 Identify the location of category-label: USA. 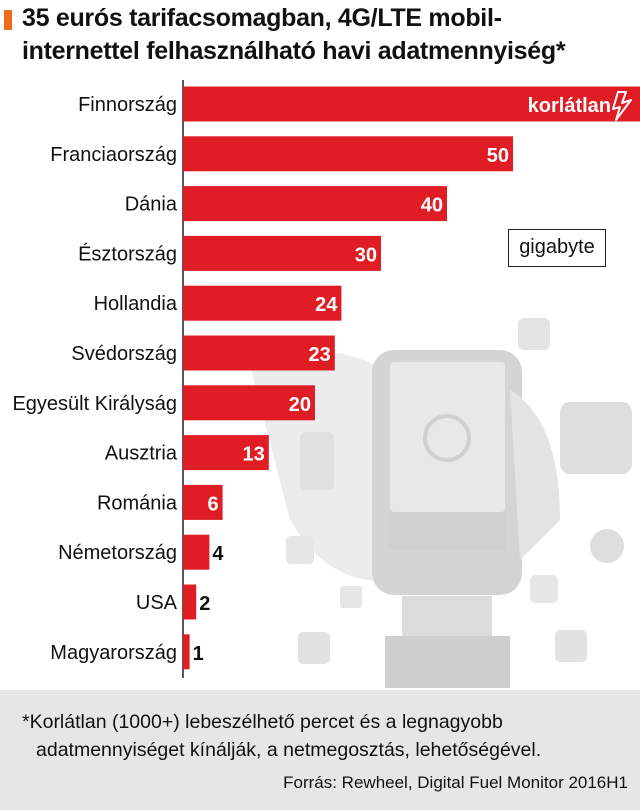
(157, 603).